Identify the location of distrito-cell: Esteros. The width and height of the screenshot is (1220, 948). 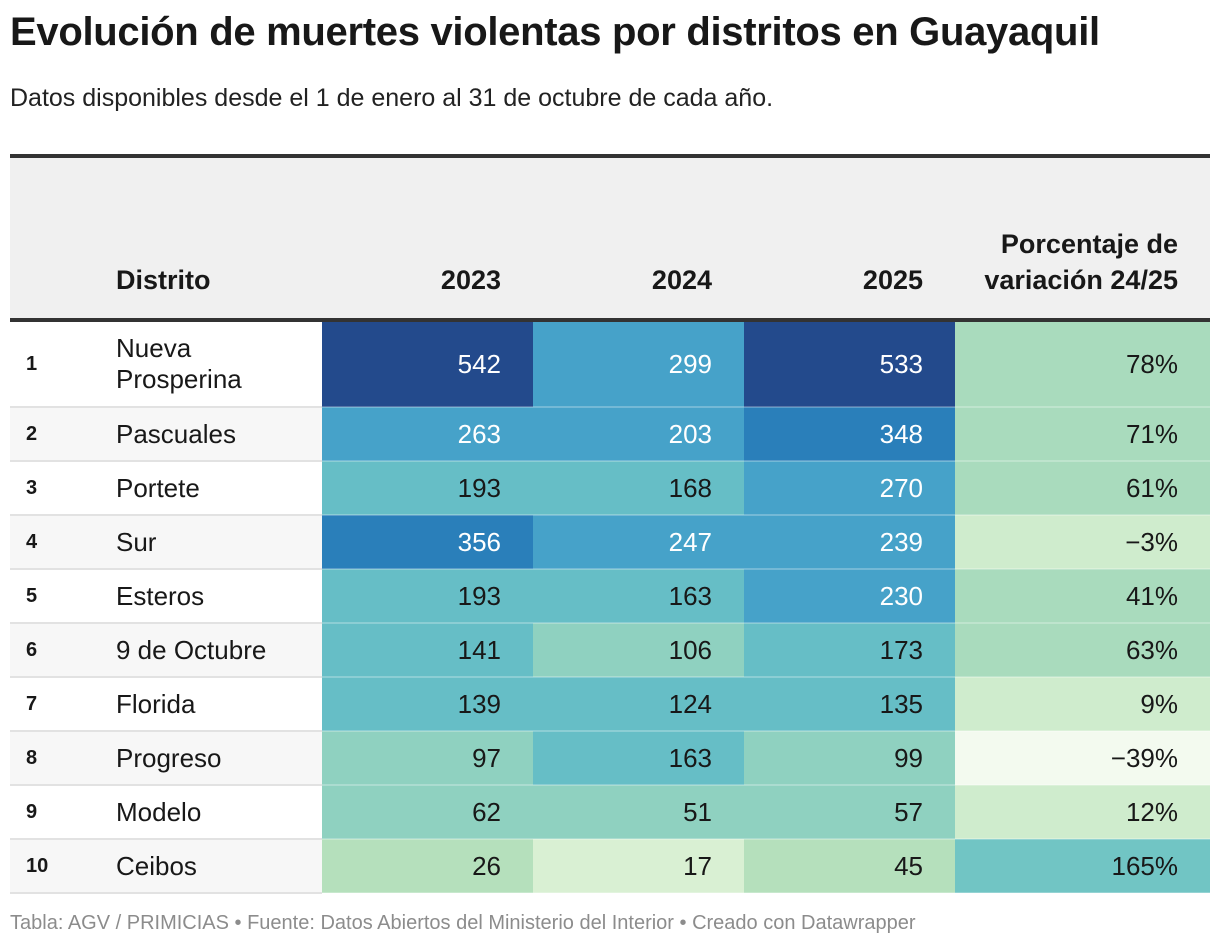
(219, 596).